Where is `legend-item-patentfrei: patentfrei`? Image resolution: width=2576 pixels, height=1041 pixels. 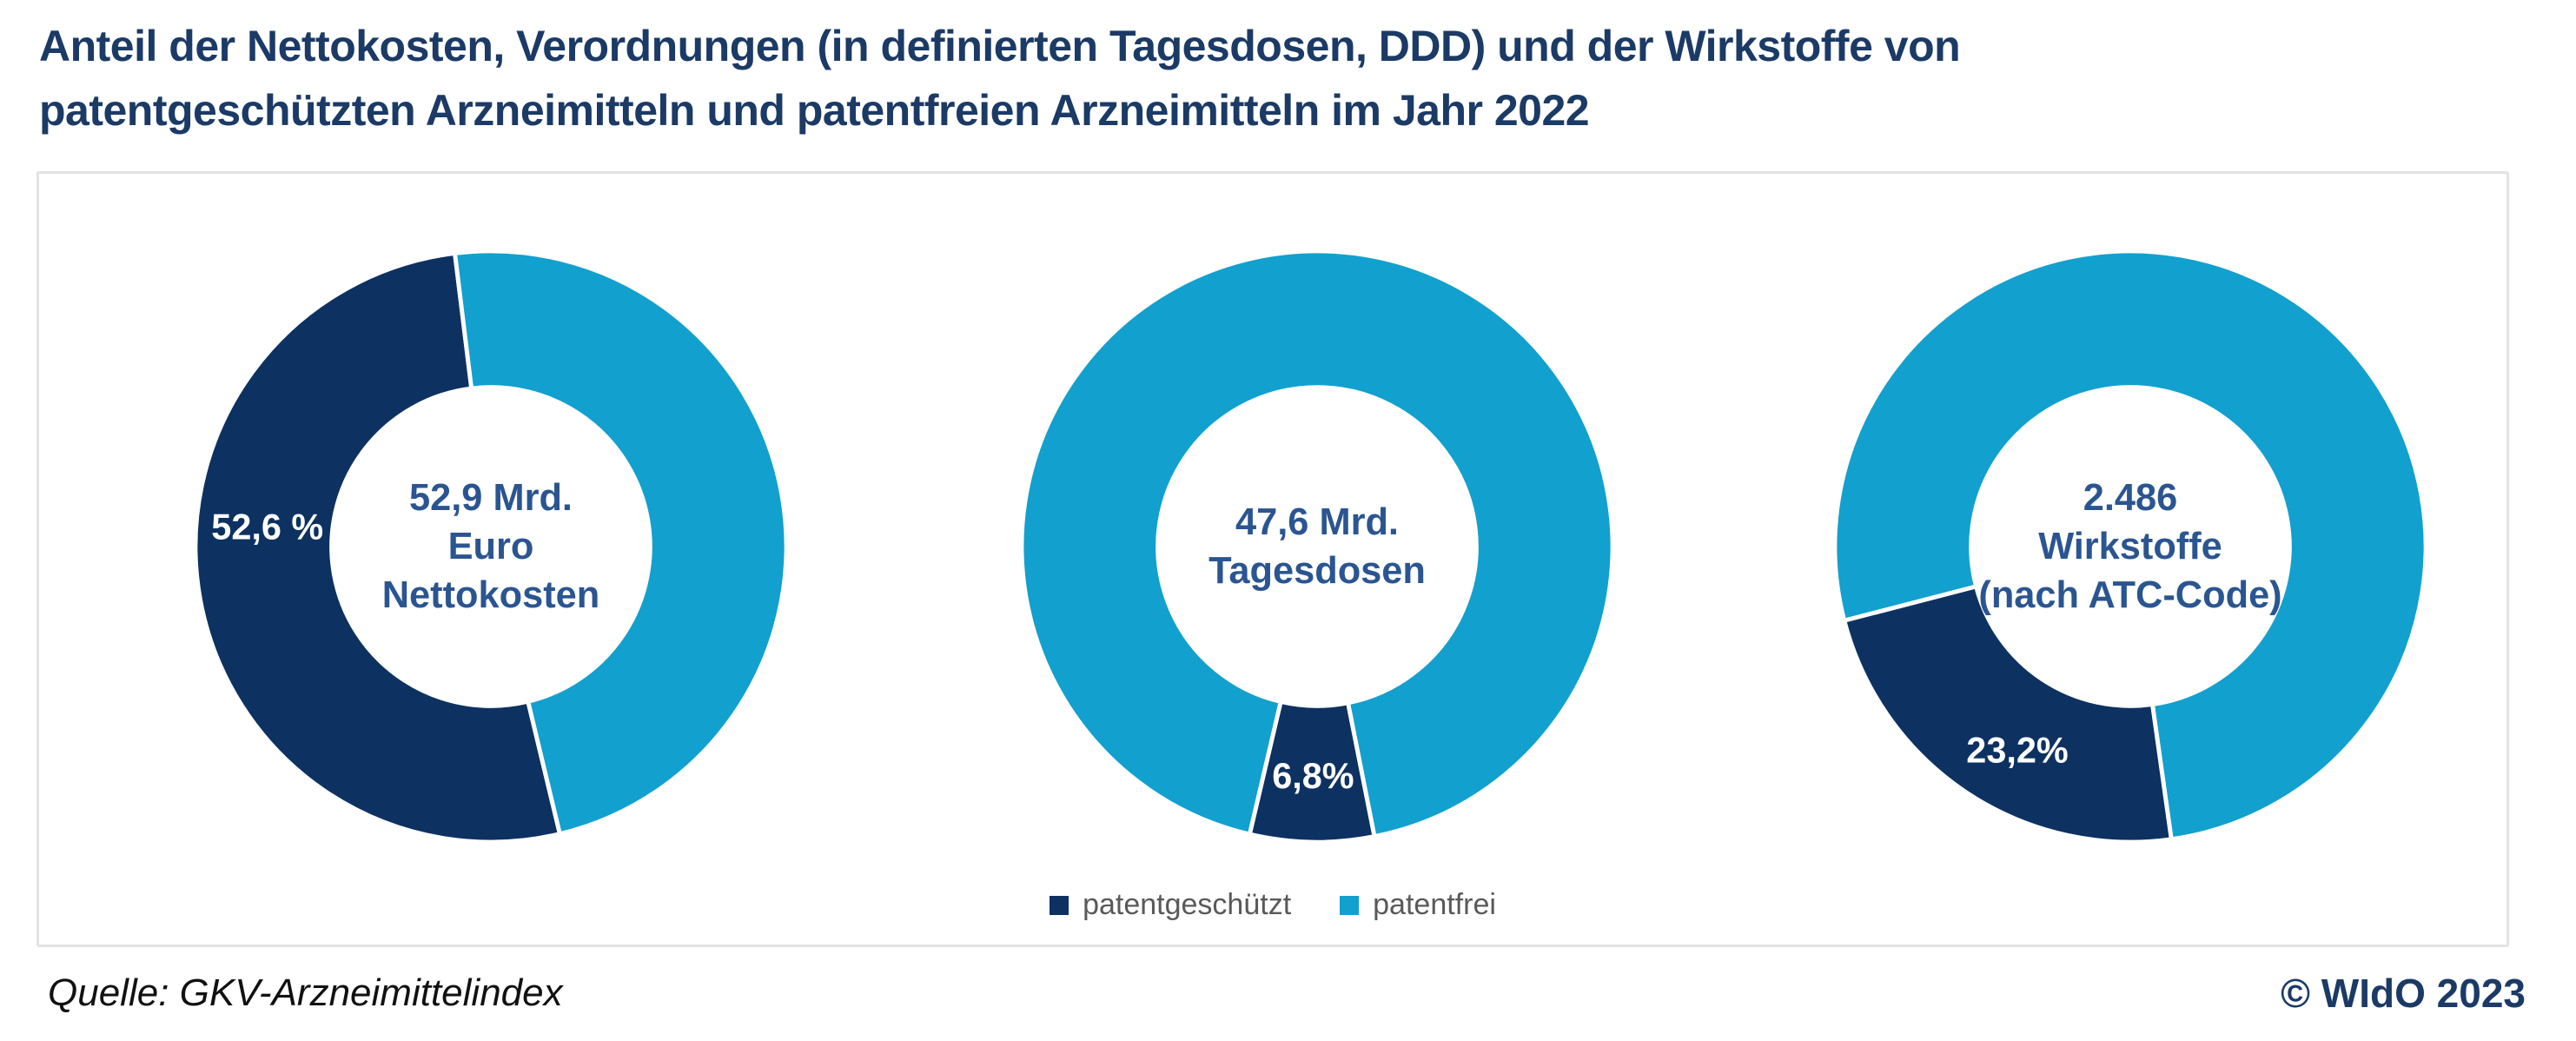 legend-item-patentfrei: patentfrei is located at coordinates (1418, 905).